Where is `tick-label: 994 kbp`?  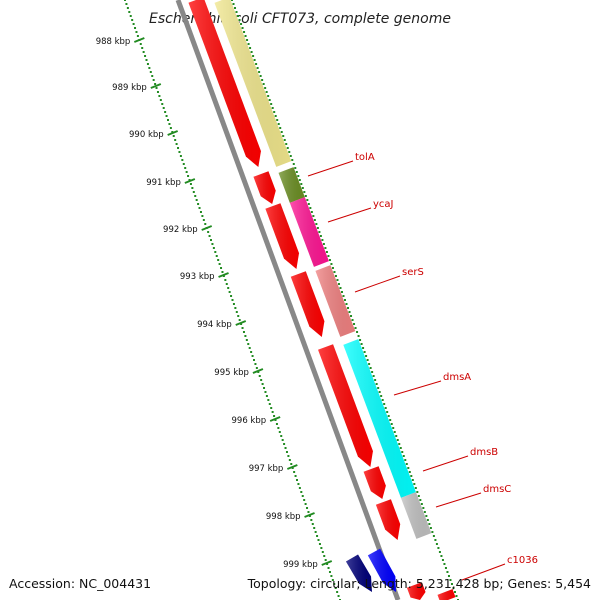 tick-label: 994 kbp is located at coordinates (214, 325).